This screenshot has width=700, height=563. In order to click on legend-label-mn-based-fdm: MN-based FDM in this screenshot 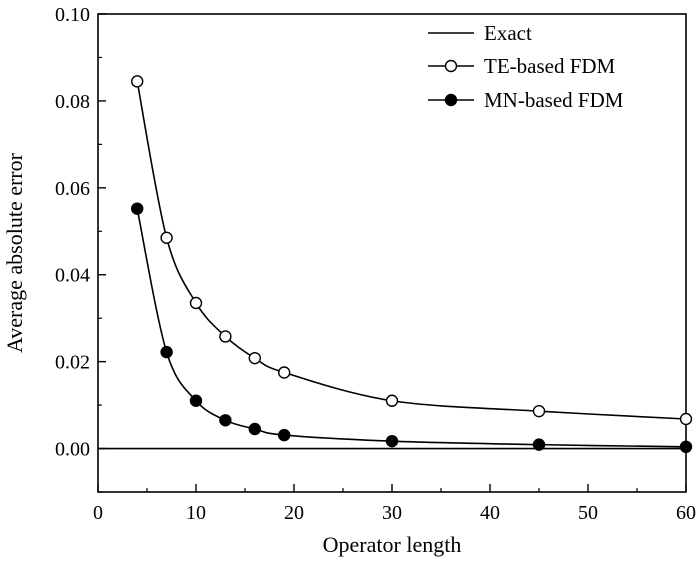, I will do `click(554, 100)`.